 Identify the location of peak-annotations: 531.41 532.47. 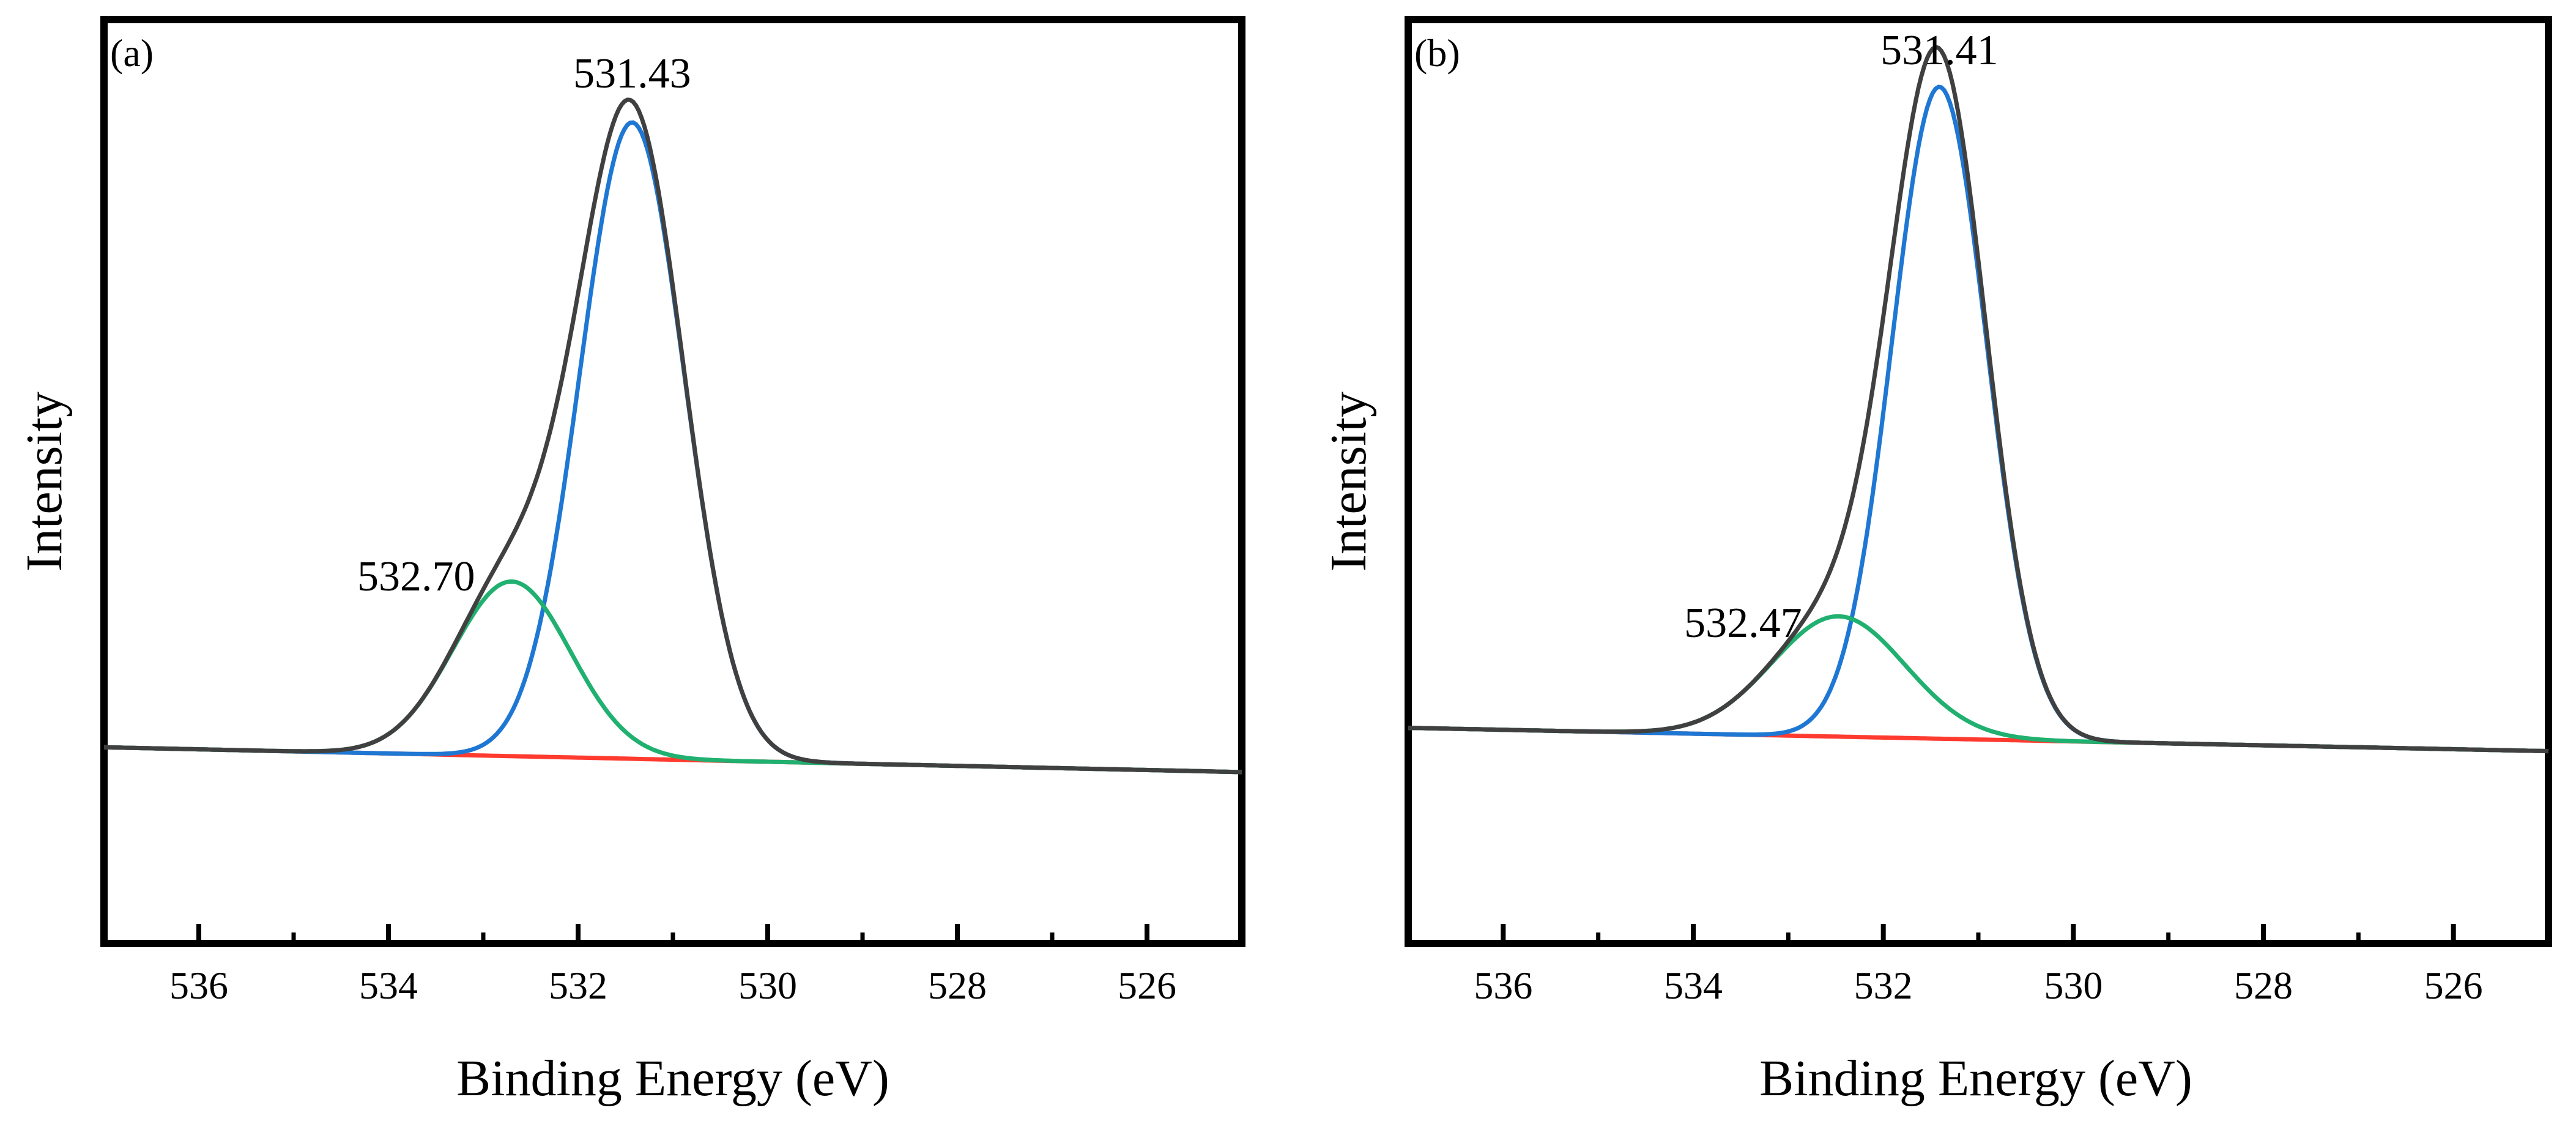
(1841, 337).